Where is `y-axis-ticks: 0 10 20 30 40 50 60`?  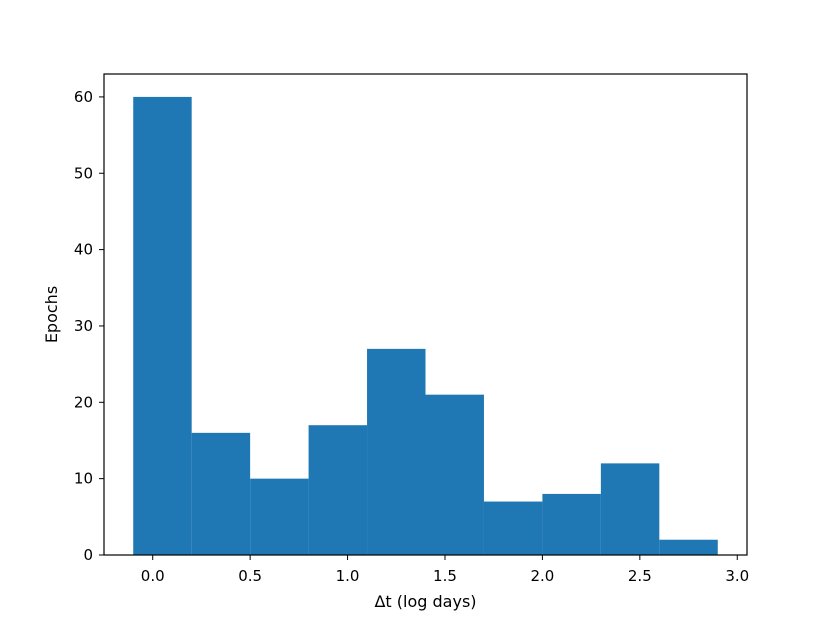
y-axis-ticks: 0 10 20 30 40 50 60 is located at coordinates (89, 326).